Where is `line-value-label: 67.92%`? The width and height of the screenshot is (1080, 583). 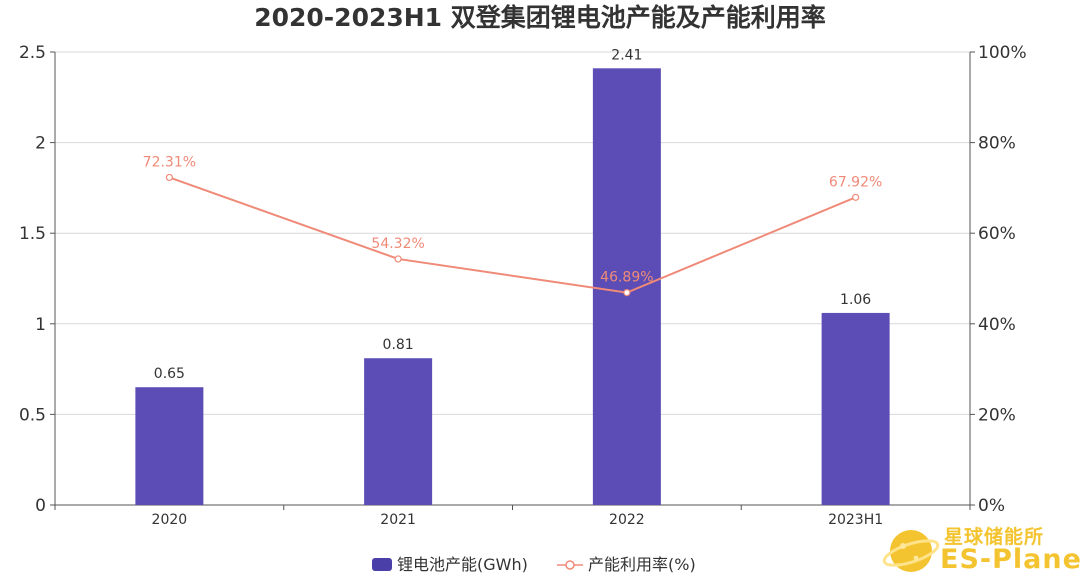 line-value-label: 67.92% is located at coordinates (855, 182).